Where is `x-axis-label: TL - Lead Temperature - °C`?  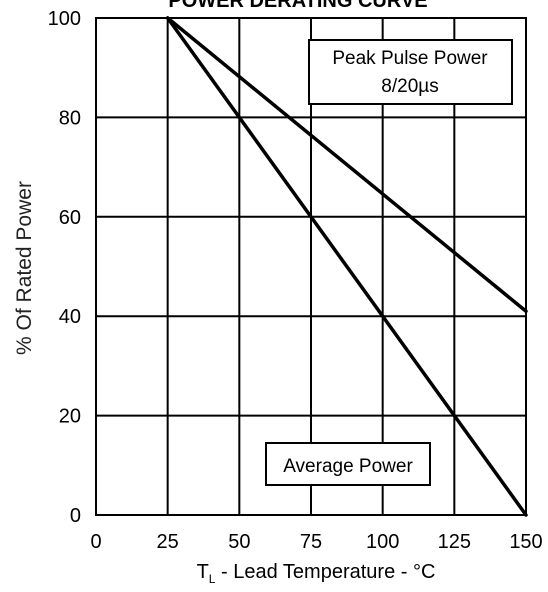 x-axis-label: TL - Lead Temperature - °C is located at coordinates (316, 573).